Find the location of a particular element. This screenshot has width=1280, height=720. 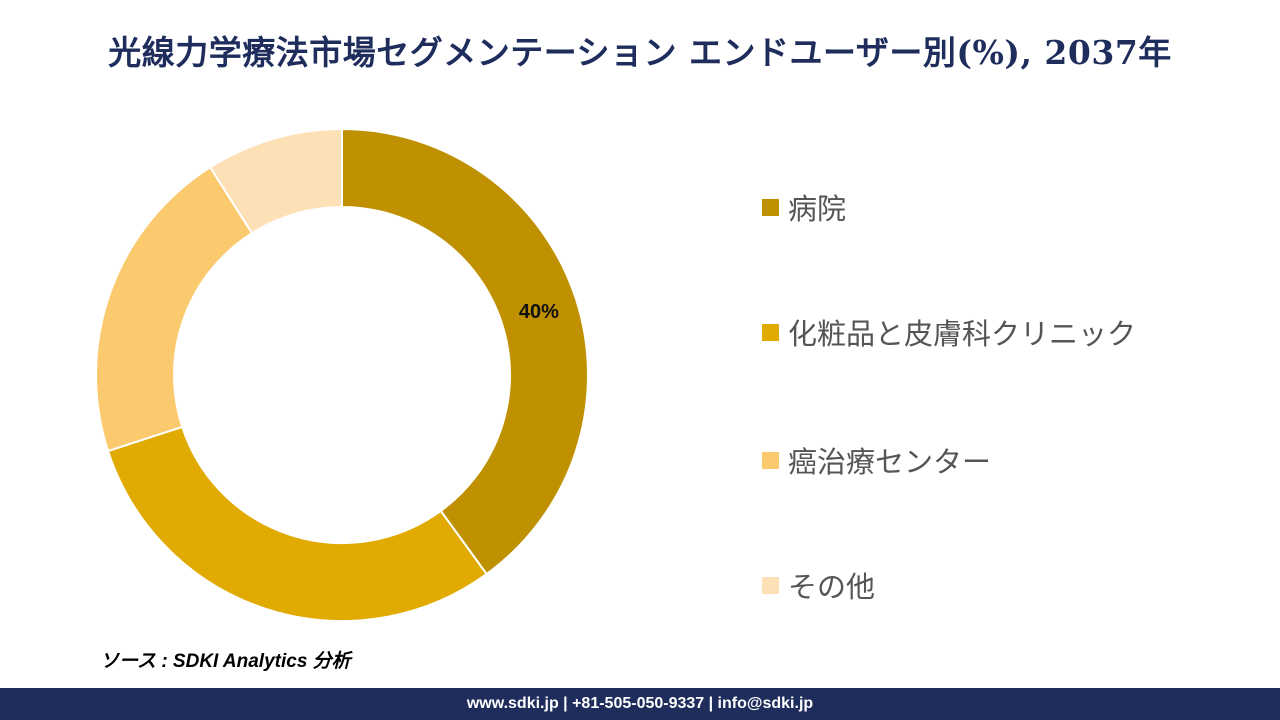

source-note: ソース : SDKI Analytics 分析 is located at coordinates (225, 661).